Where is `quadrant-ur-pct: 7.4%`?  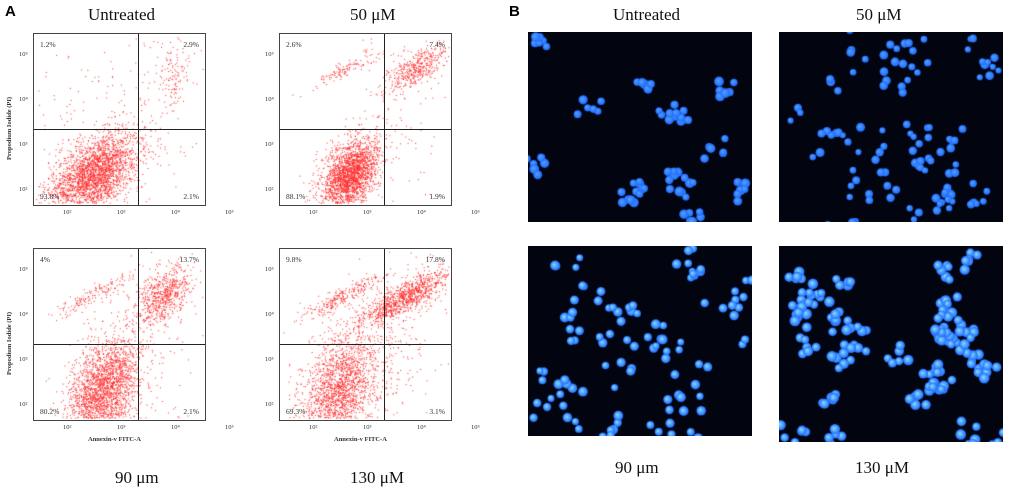
quadrant-ur-pct: 7.4% is located at coordinates (437, 44).